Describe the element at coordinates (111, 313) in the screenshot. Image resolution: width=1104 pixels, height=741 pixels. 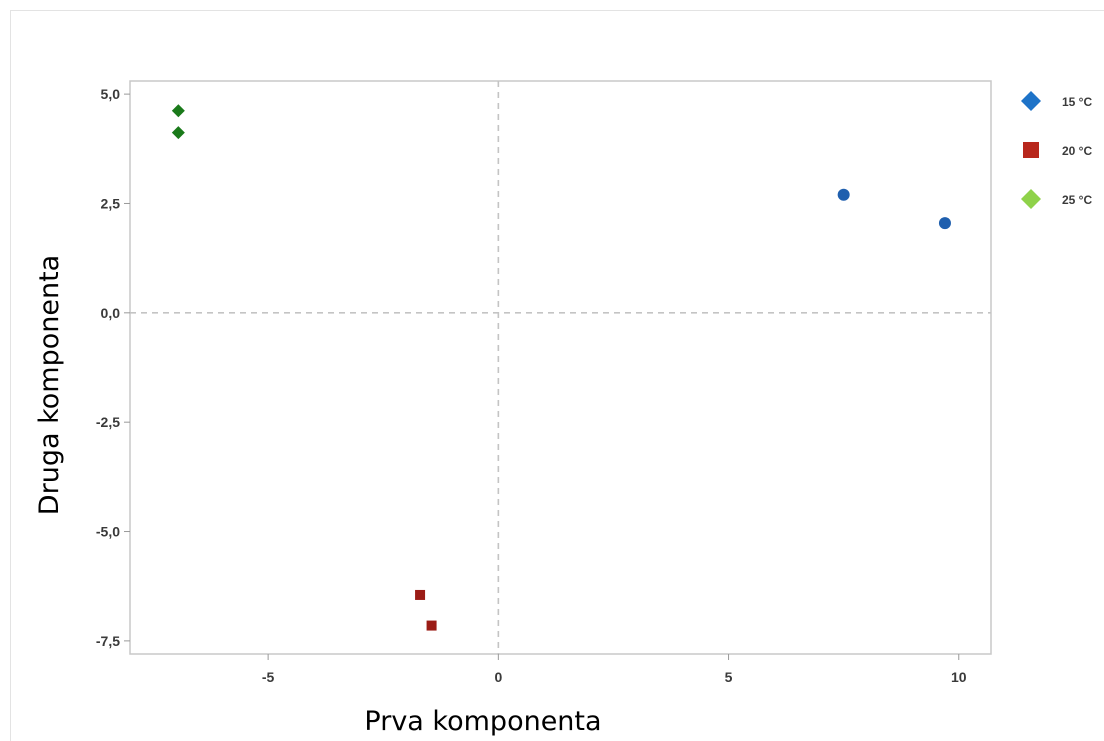
I see `y-tick-label: 0,0` at that location.